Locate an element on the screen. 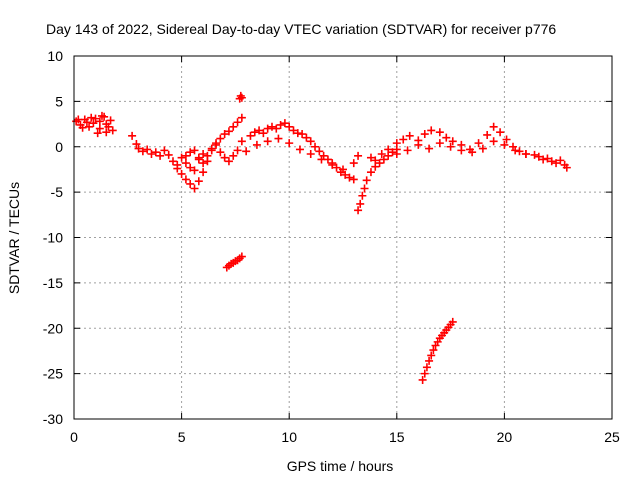 The height and width of the screenshot is (480, 640). y-tick-label: -5 is located at coordinates (57, 192).